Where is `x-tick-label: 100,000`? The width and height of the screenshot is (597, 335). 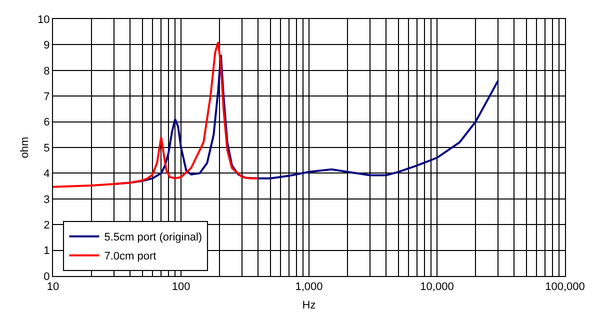 x-tick-label: 100,000 is located at coordinates (565, 287).